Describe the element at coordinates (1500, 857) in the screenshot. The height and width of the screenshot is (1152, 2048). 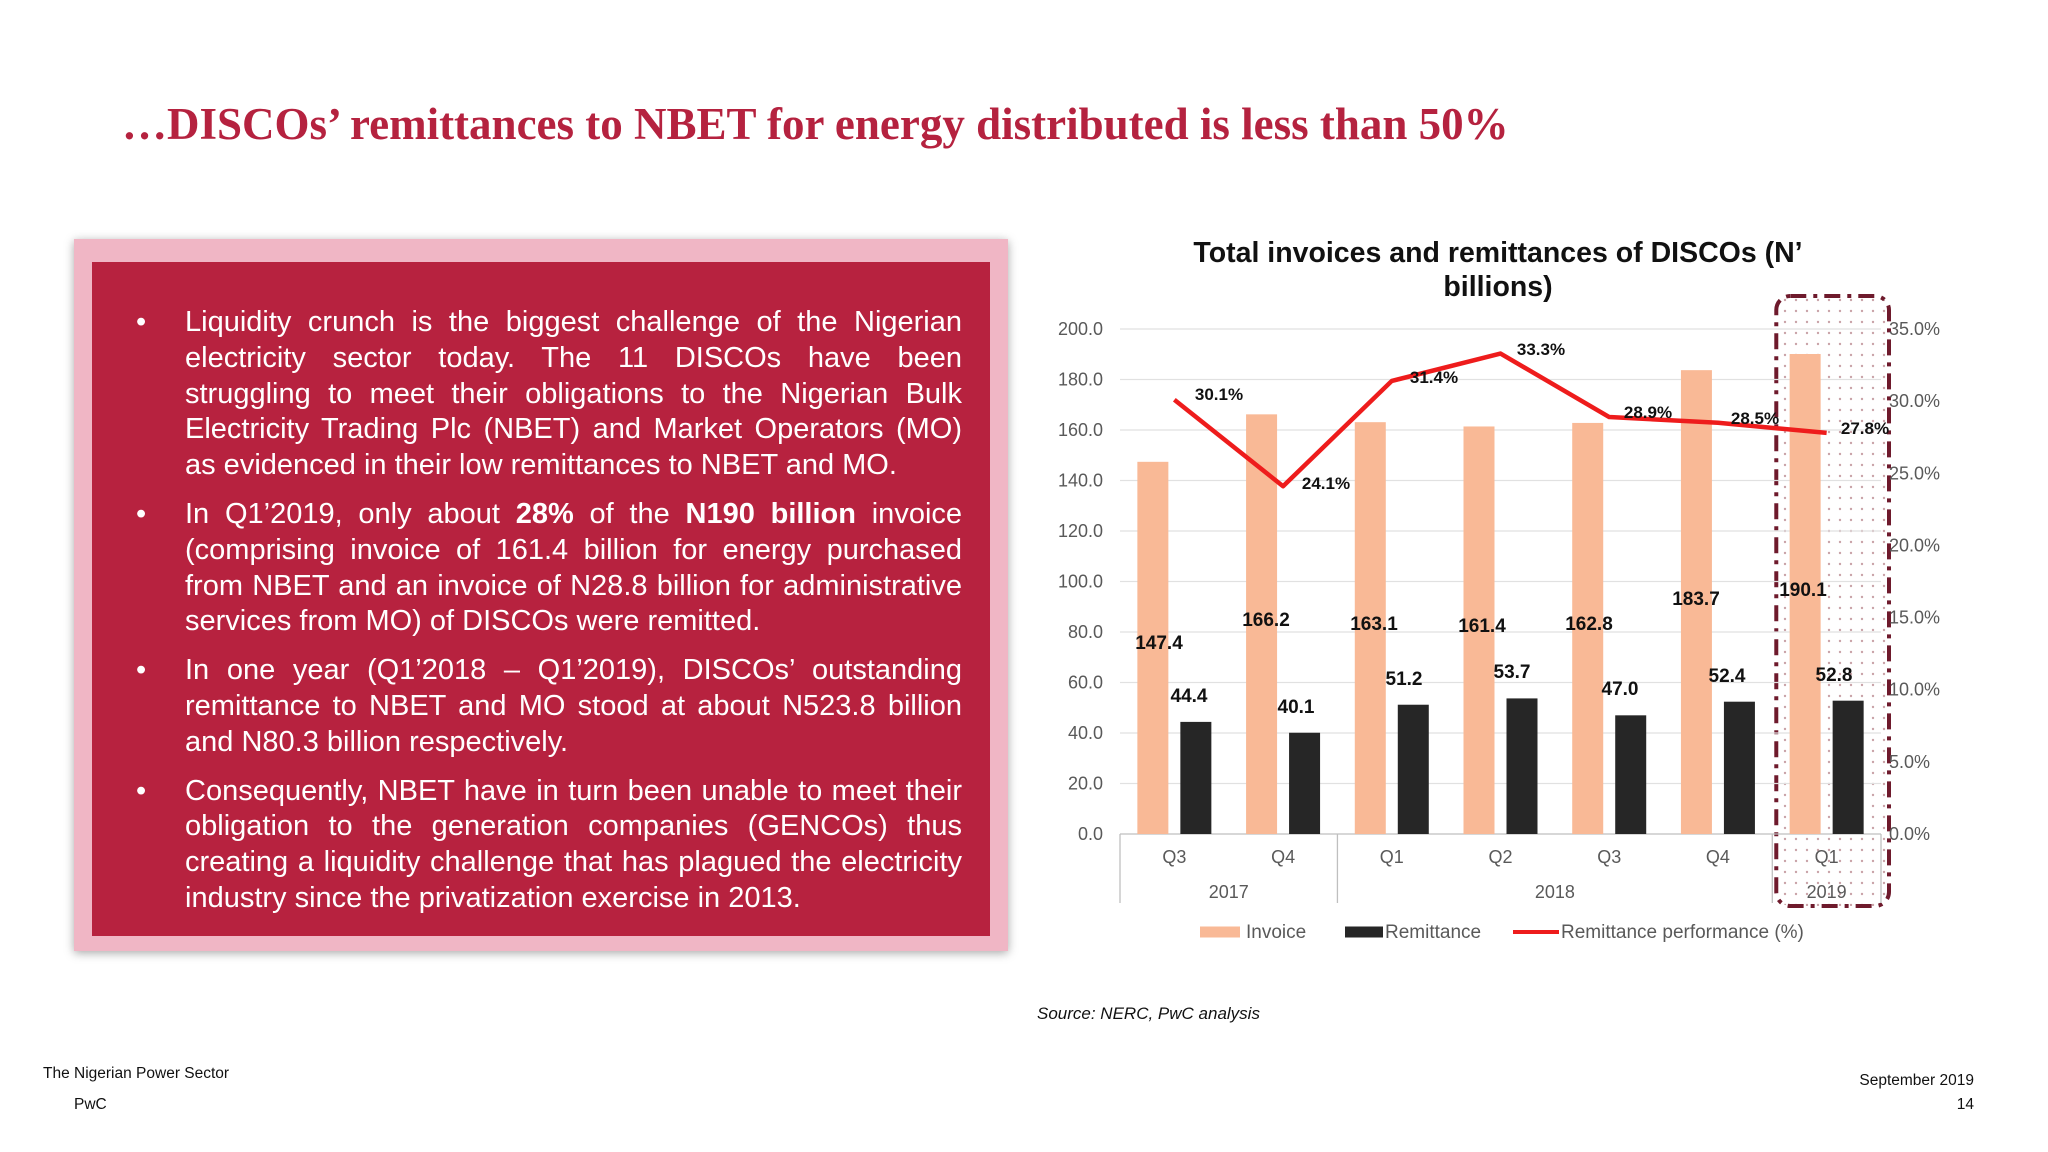
I see `x-tick-label: Q2` at that location.